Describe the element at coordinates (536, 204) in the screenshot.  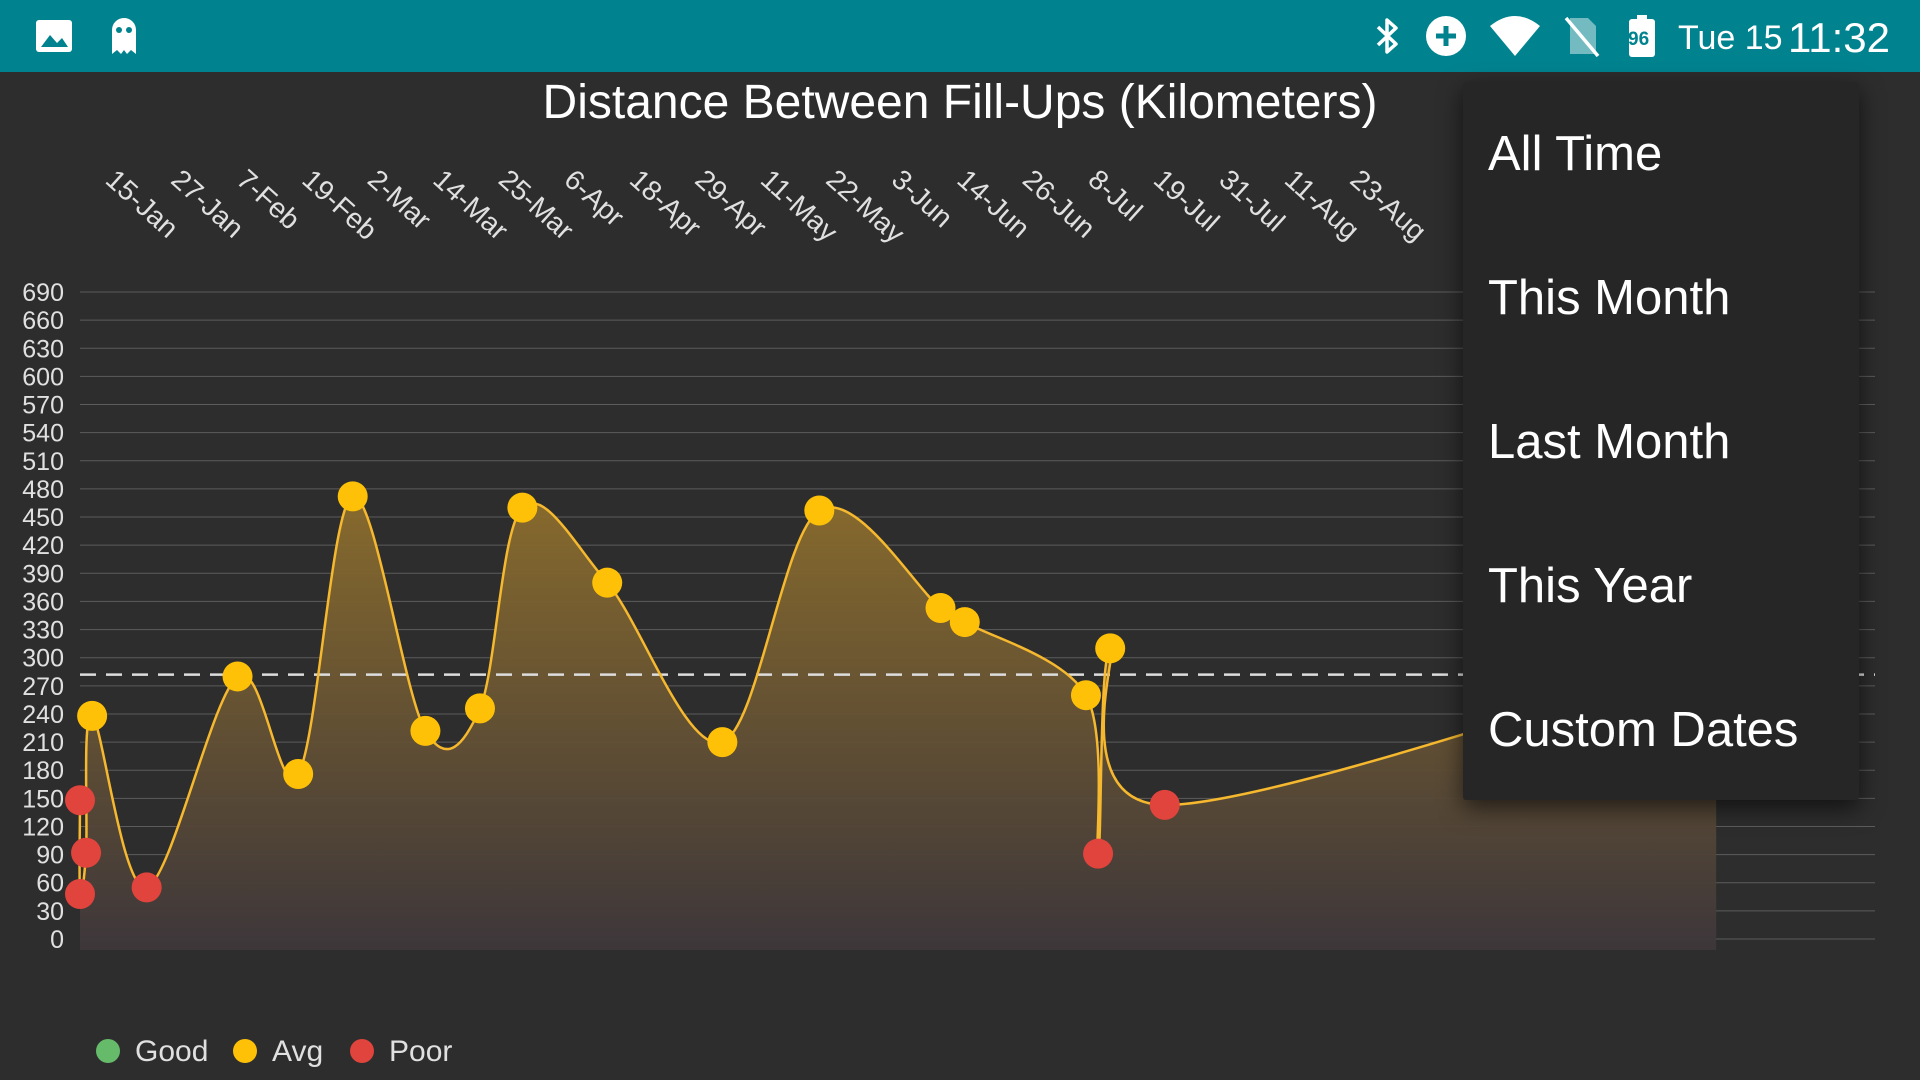
I see `x-tick-label: 25-Mar` at that location.